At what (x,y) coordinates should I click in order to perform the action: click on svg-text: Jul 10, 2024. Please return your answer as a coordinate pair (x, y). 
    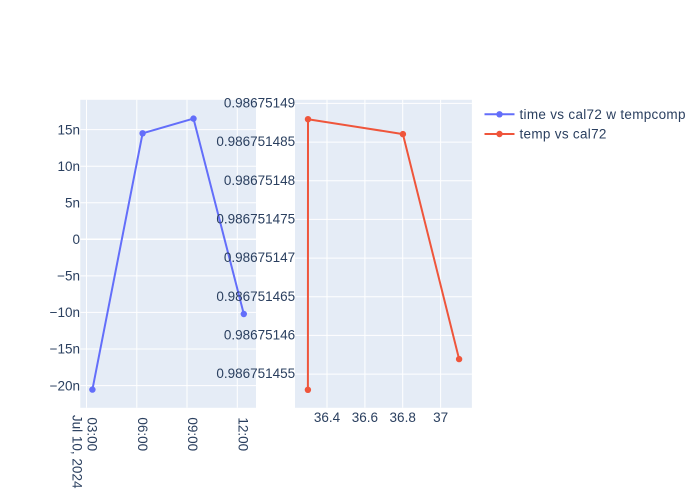
    Looking at the image, I should click on (76, 452).